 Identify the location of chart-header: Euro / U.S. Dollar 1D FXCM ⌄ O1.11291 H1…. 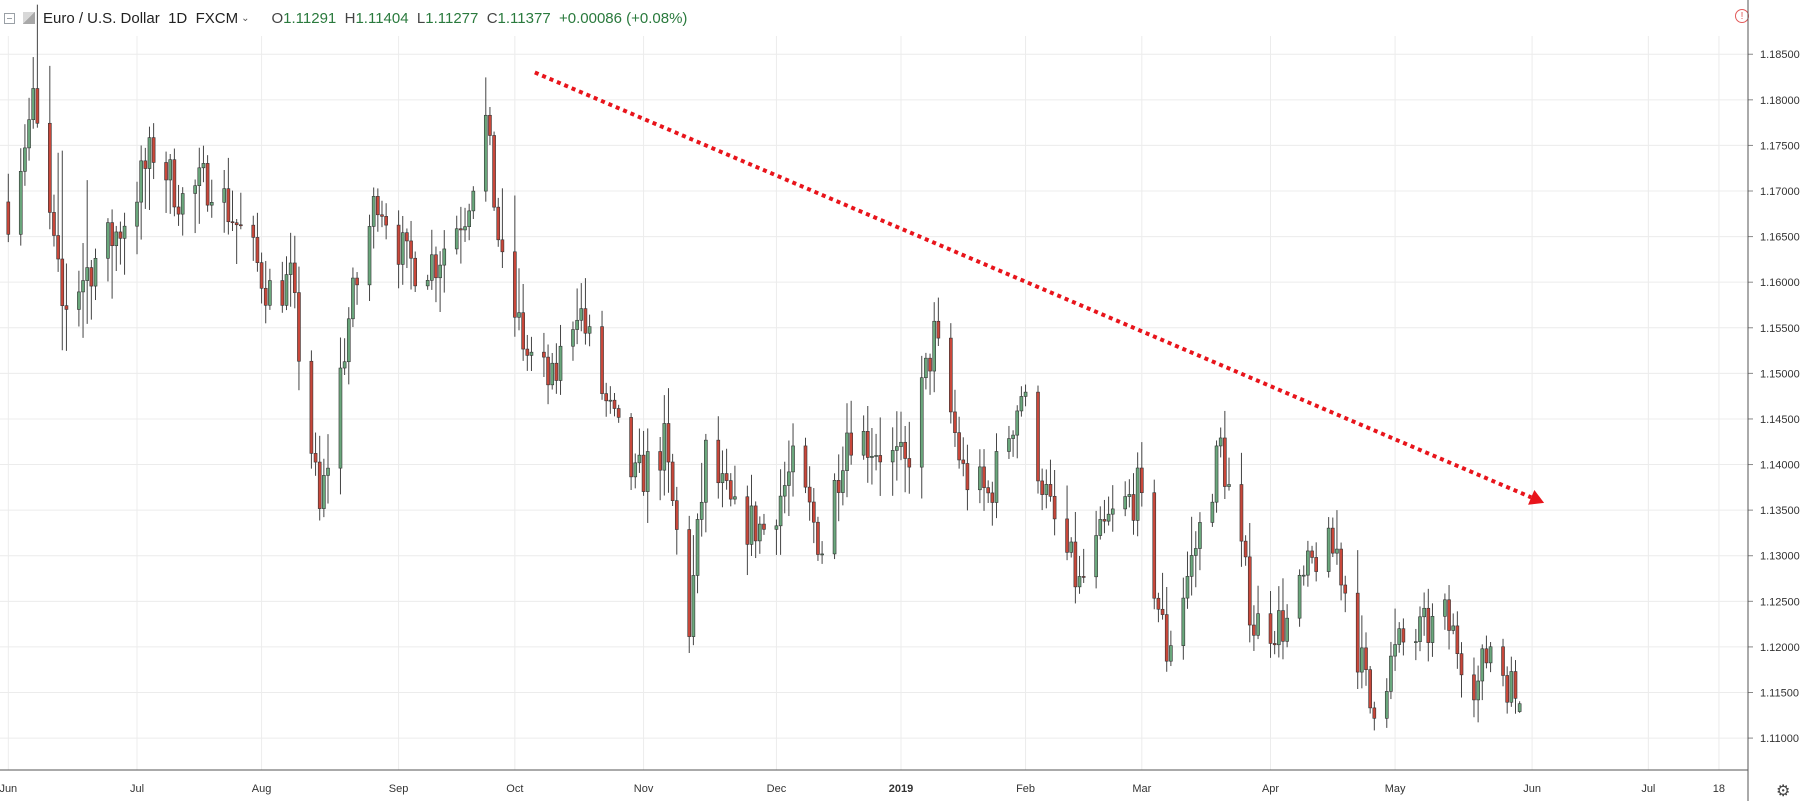
(870, 18).